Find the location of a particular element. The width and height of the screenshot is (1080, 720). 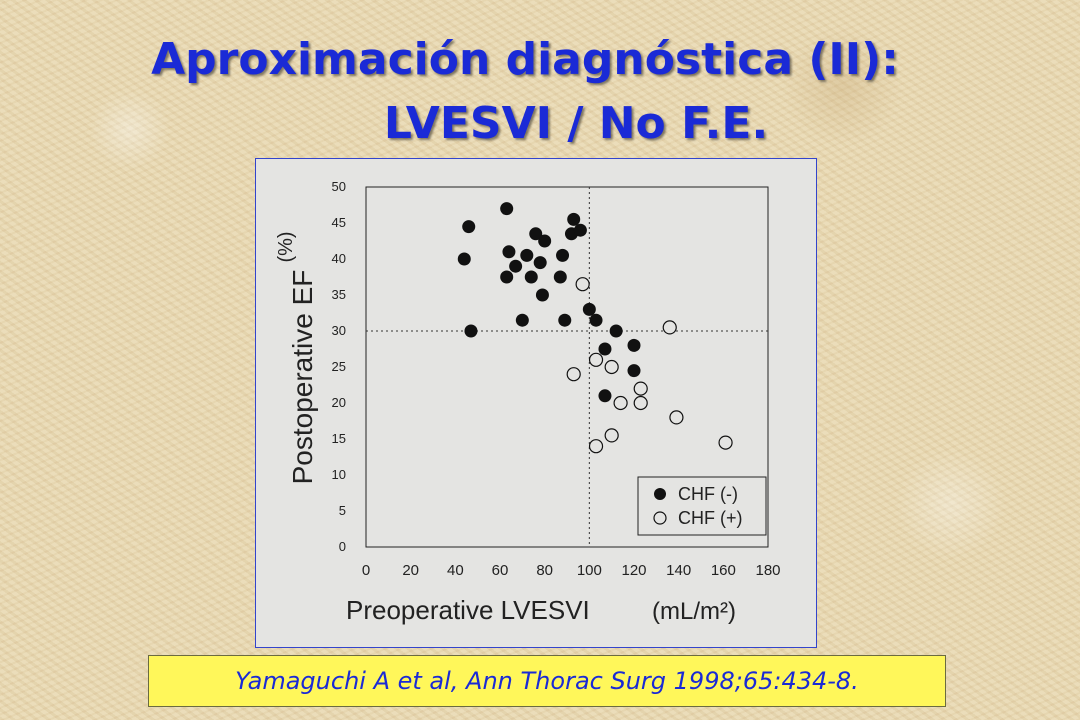

y-tick-label: 35 is located at coordinates (339, 294).